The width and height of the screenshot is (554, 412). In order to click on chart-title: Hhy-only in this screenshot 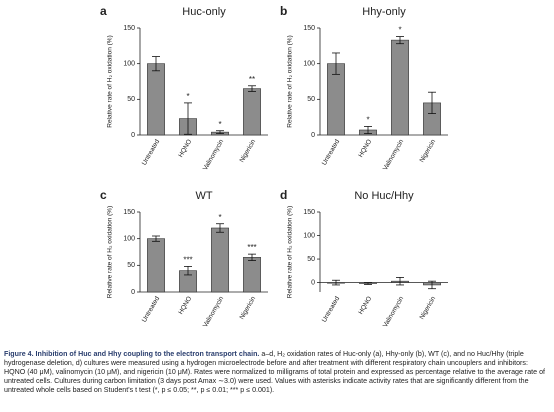, I will do `click(384, 12)`.